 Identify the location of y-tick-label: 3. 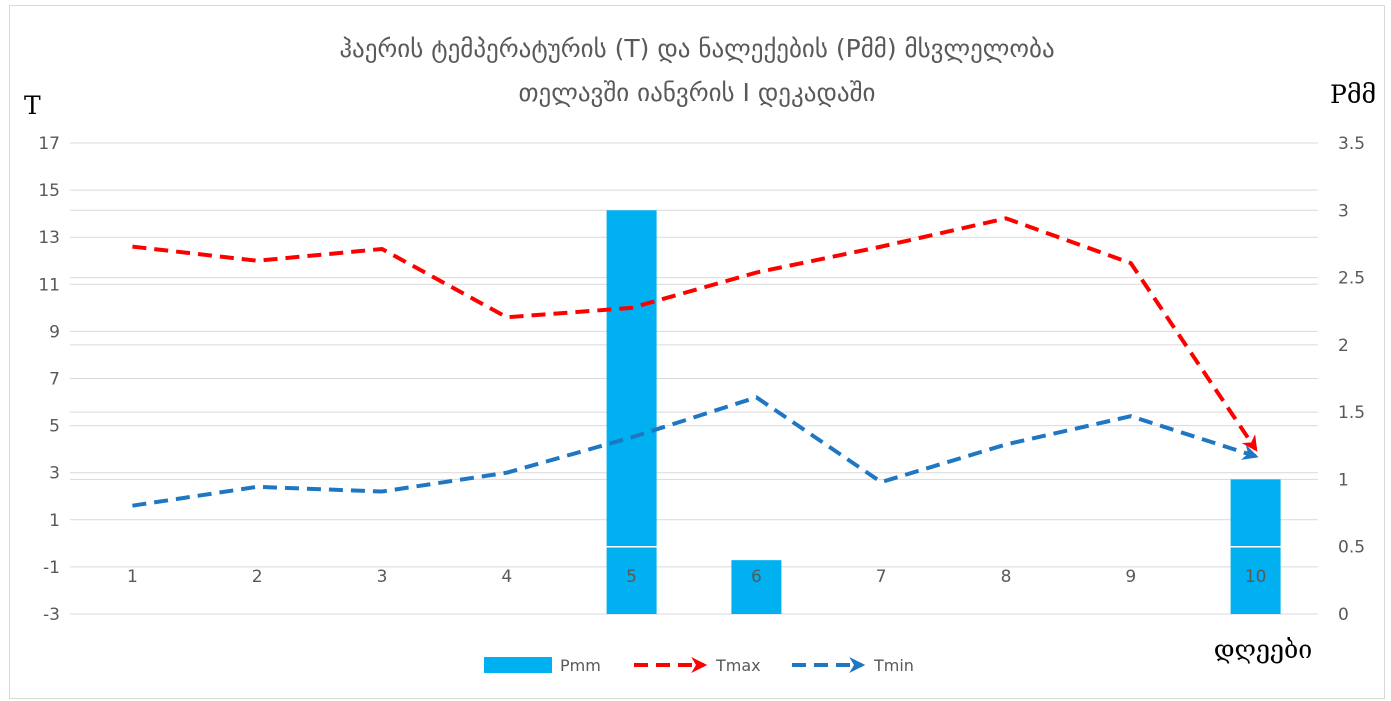
(54, 474).